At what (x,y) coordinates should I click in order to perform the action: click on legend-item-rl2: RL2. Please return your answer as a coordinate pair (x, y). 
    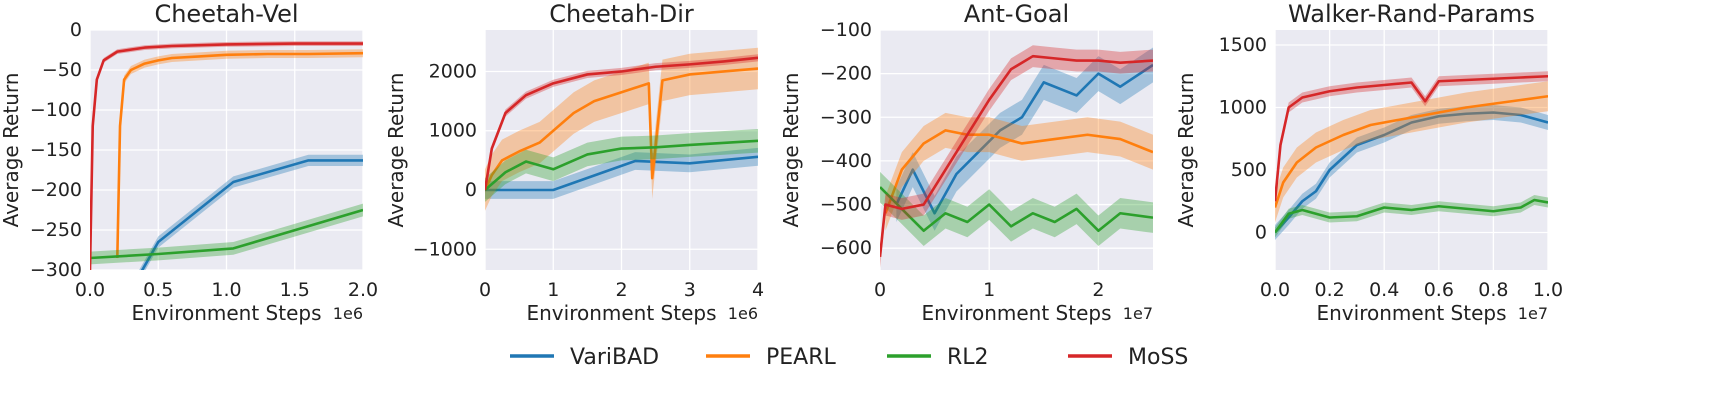
    Looking at the image, I should click on (938, 357).